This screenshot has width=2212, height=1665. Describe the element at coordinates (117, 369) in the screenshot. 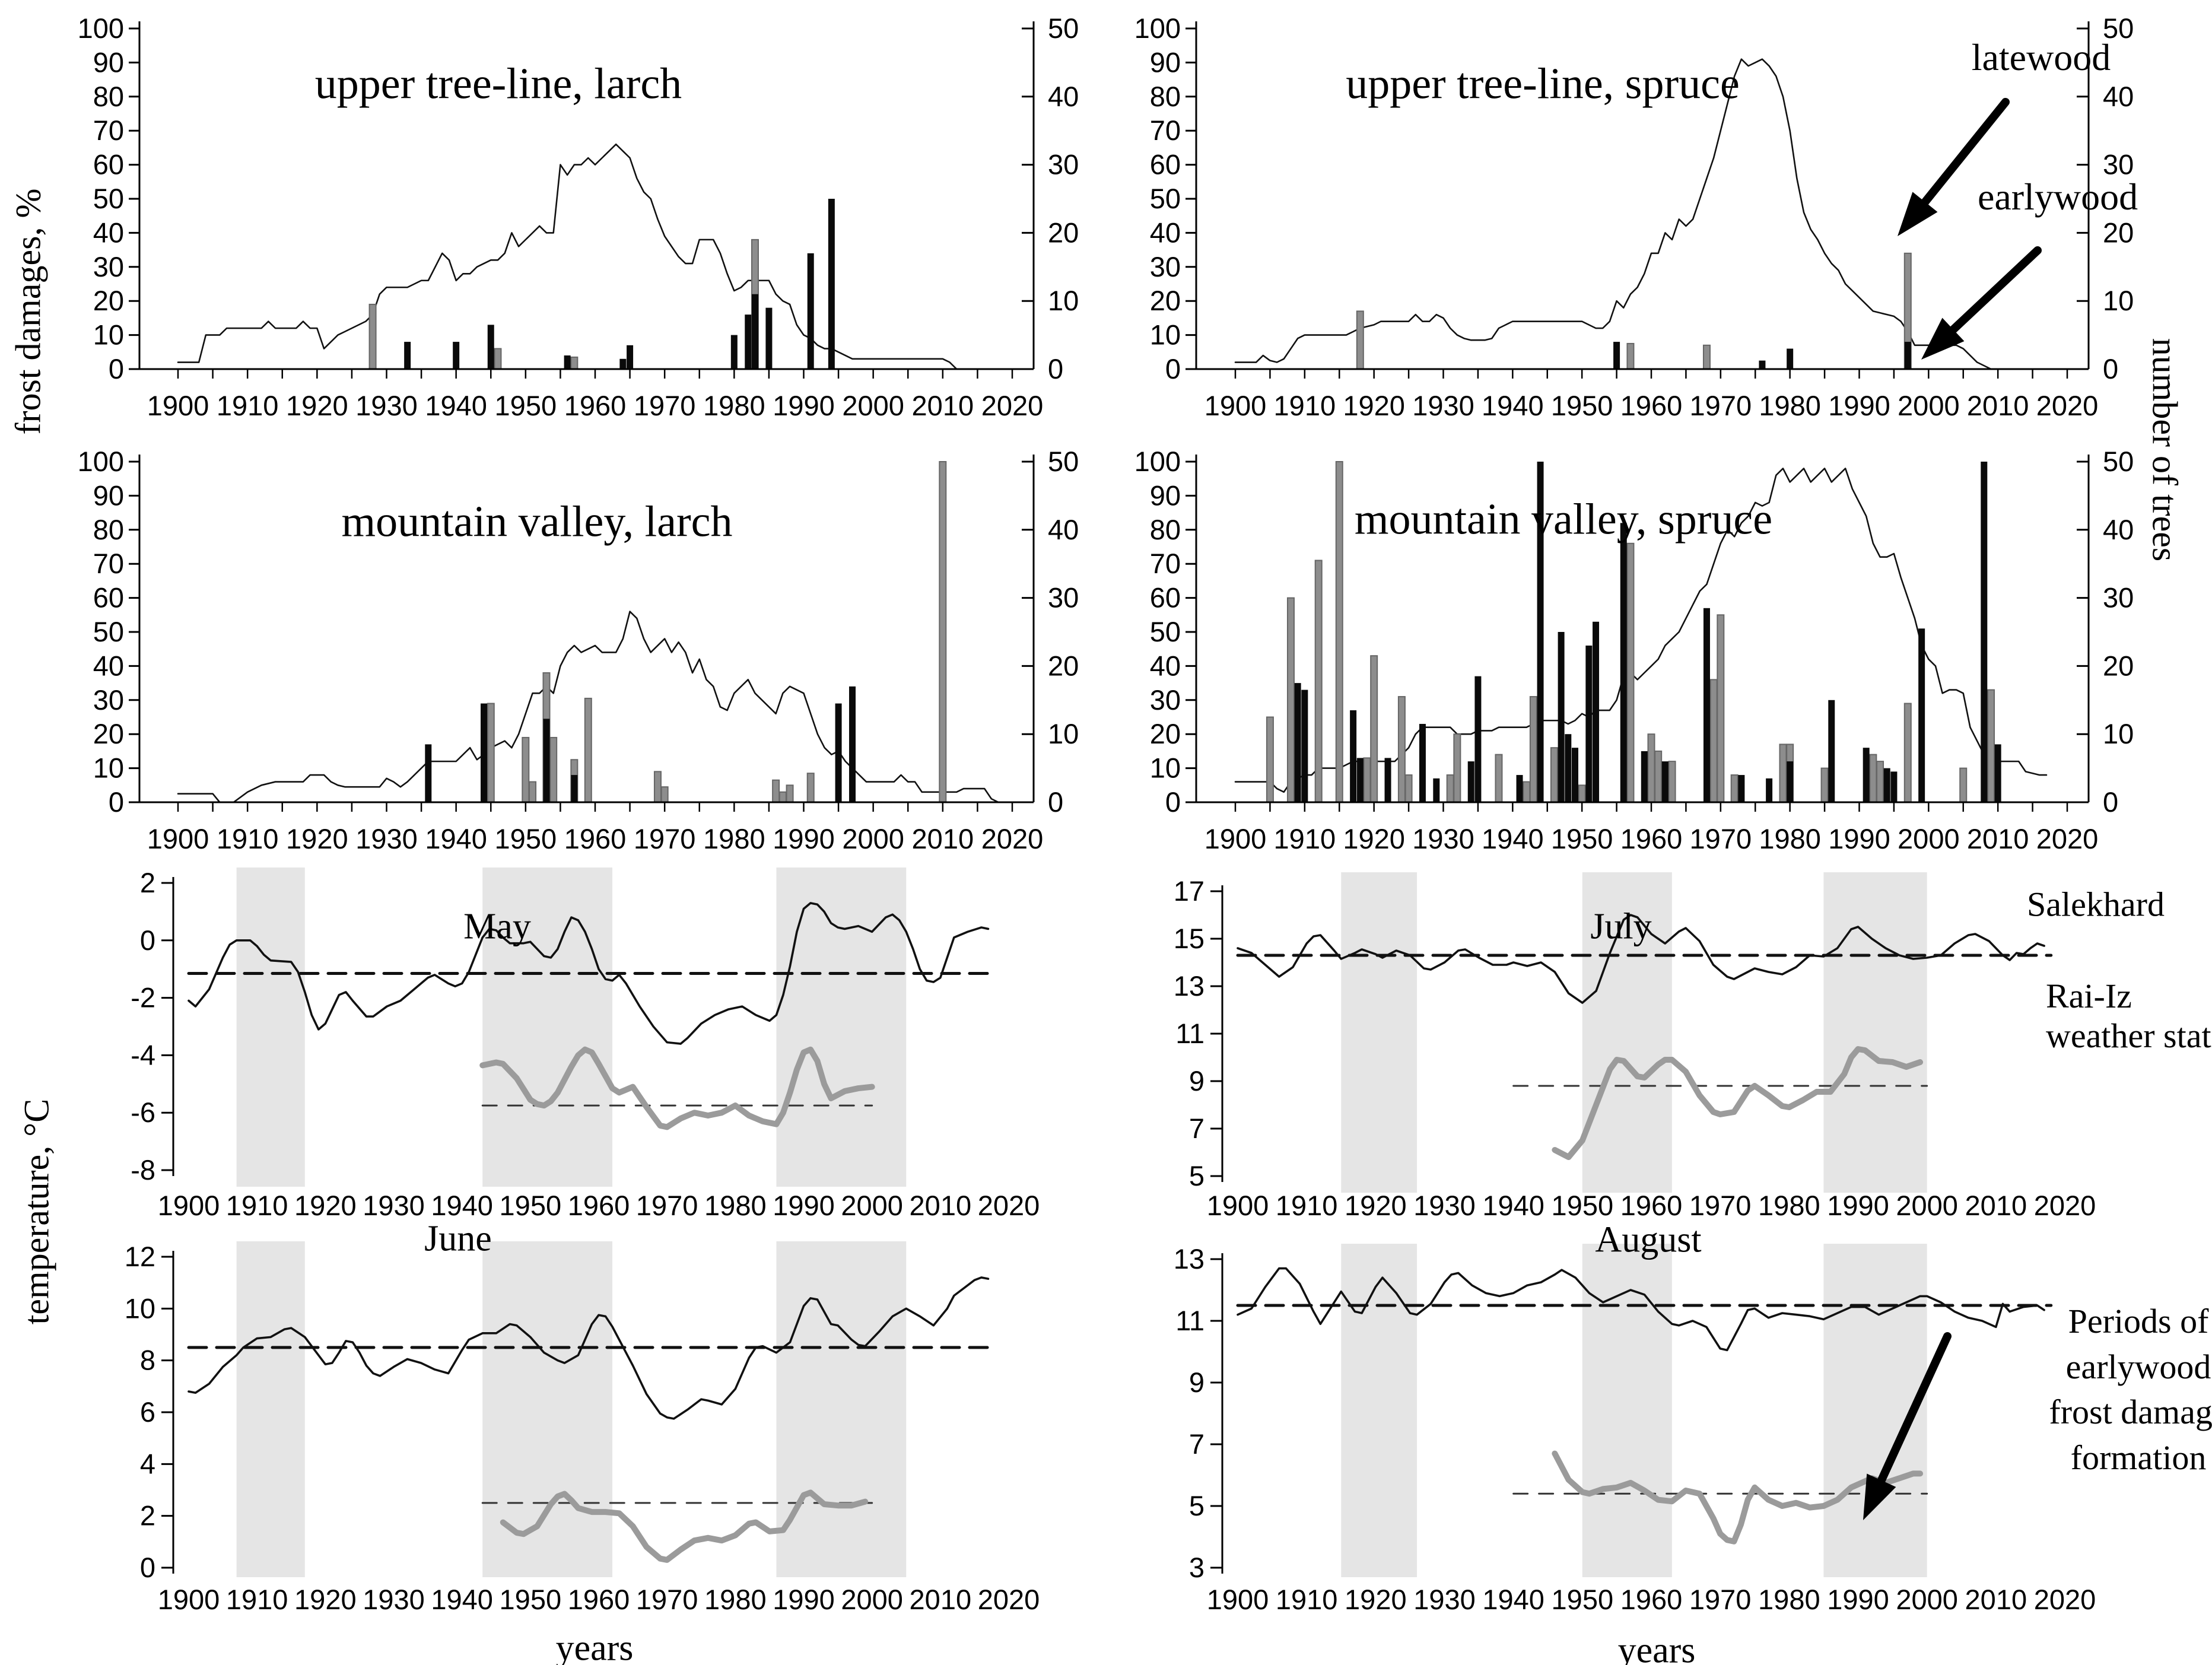

I see `y-left-tick-label: 0` at that location.